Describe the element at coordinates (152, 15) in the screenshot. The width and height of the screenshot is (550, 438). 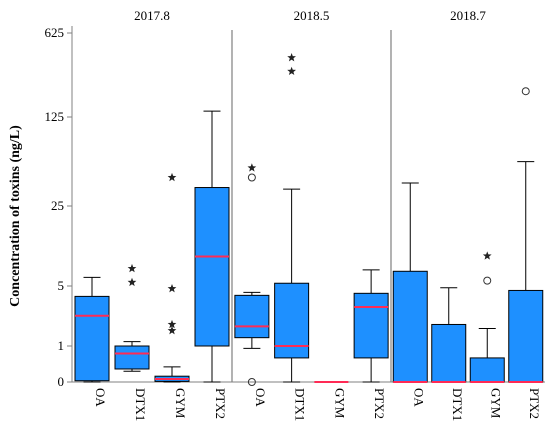
I see `panel-title: 2017.8` at that location.